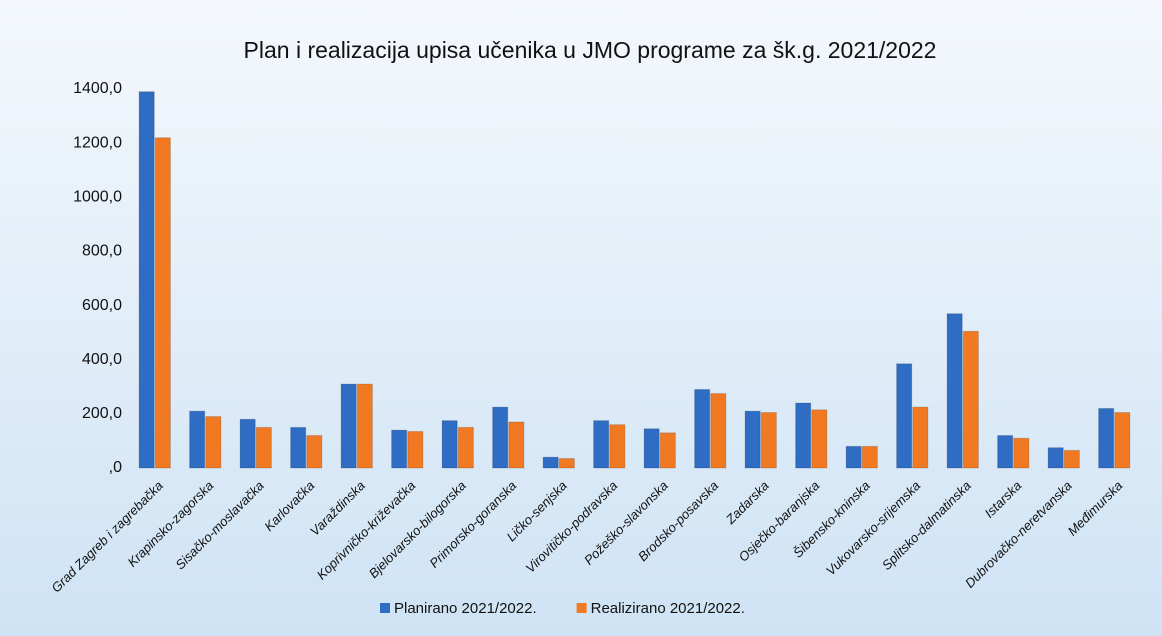 This screenshot has height=636, width=1162. What do you see at coordinates (668, 608) in the screenshot?
I see `legend-label: Realizirano 2021/2022.` at bounding box center [668, 608].